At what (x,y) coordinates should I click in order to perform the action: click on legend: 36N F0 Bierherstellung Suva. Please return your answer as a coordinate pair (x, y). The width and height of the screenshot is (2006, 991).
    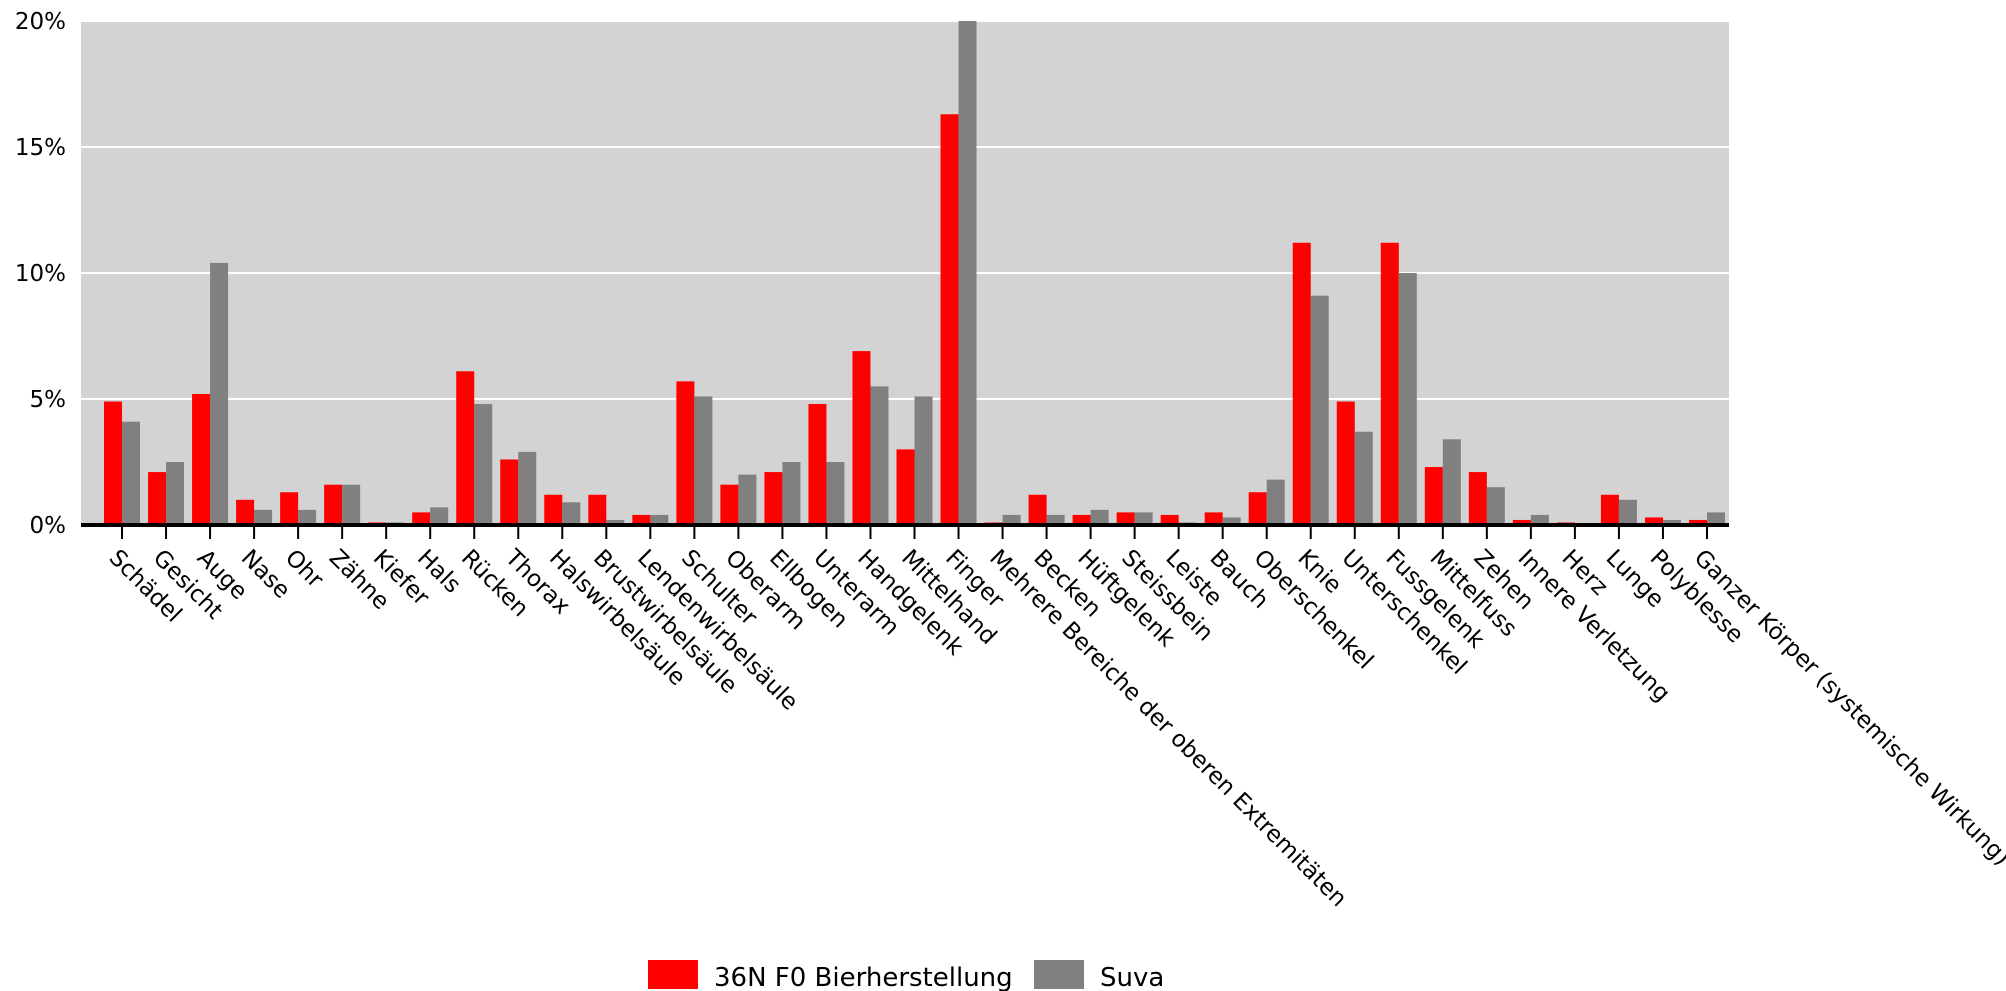
    Looking at the image, I should click on (906, 975).